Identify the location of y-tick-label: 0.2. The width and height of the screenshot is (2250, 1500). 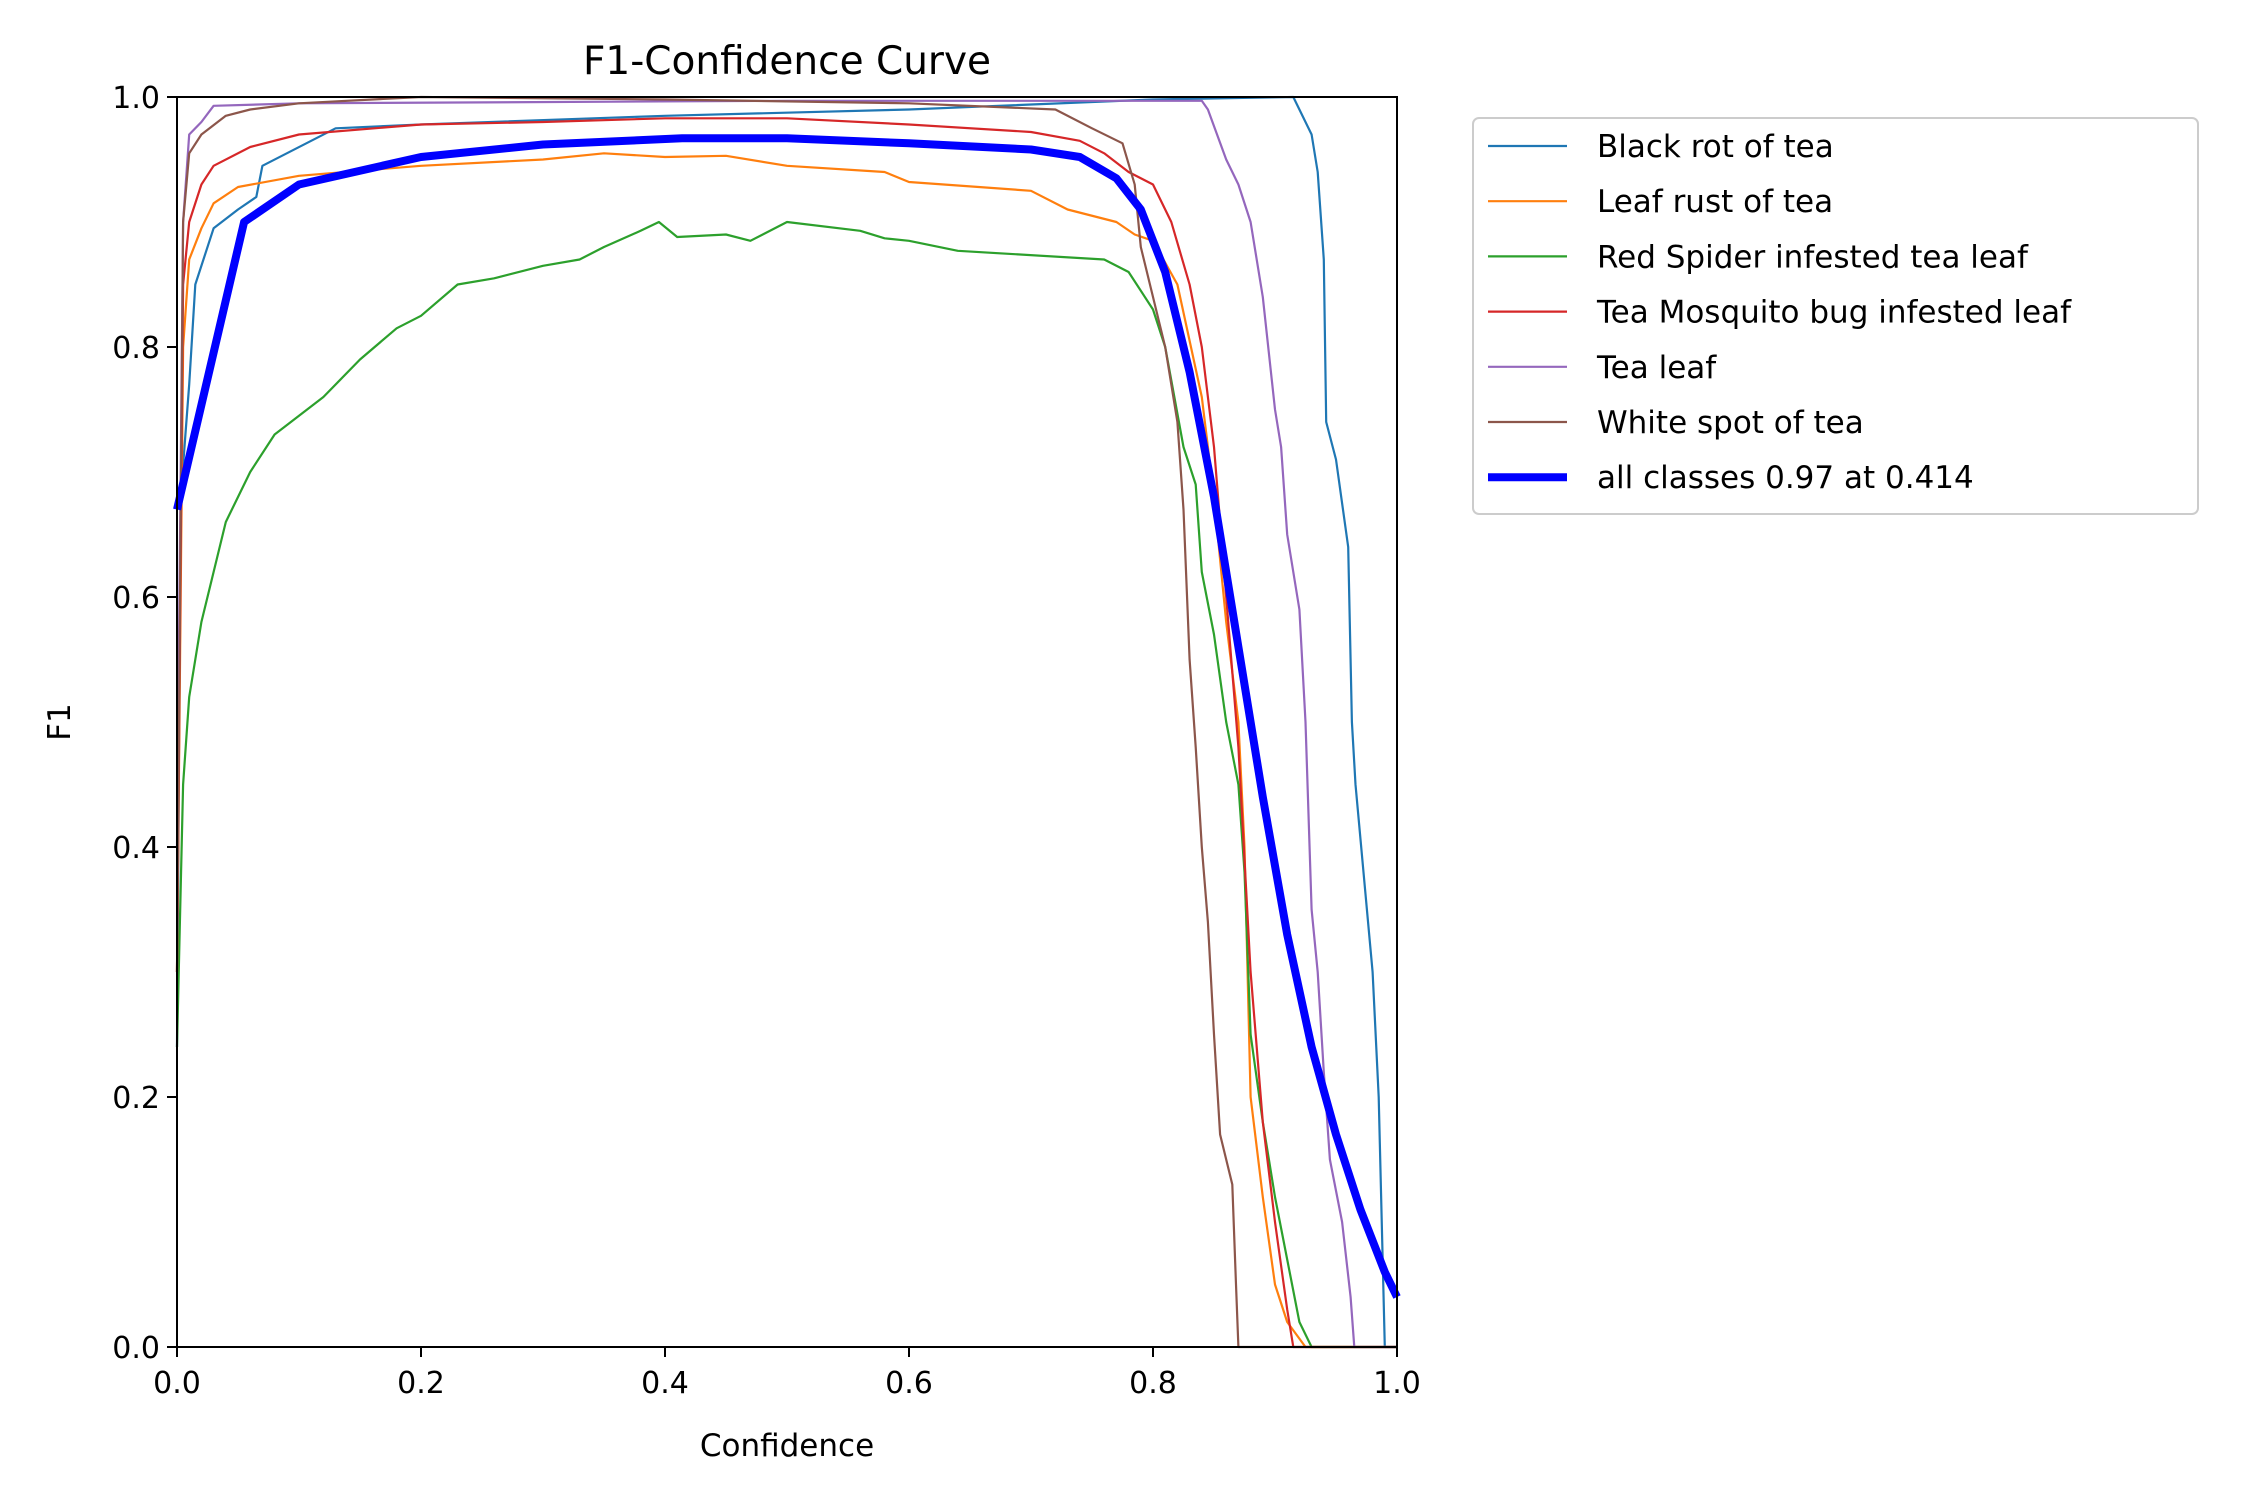
(136, 1098).